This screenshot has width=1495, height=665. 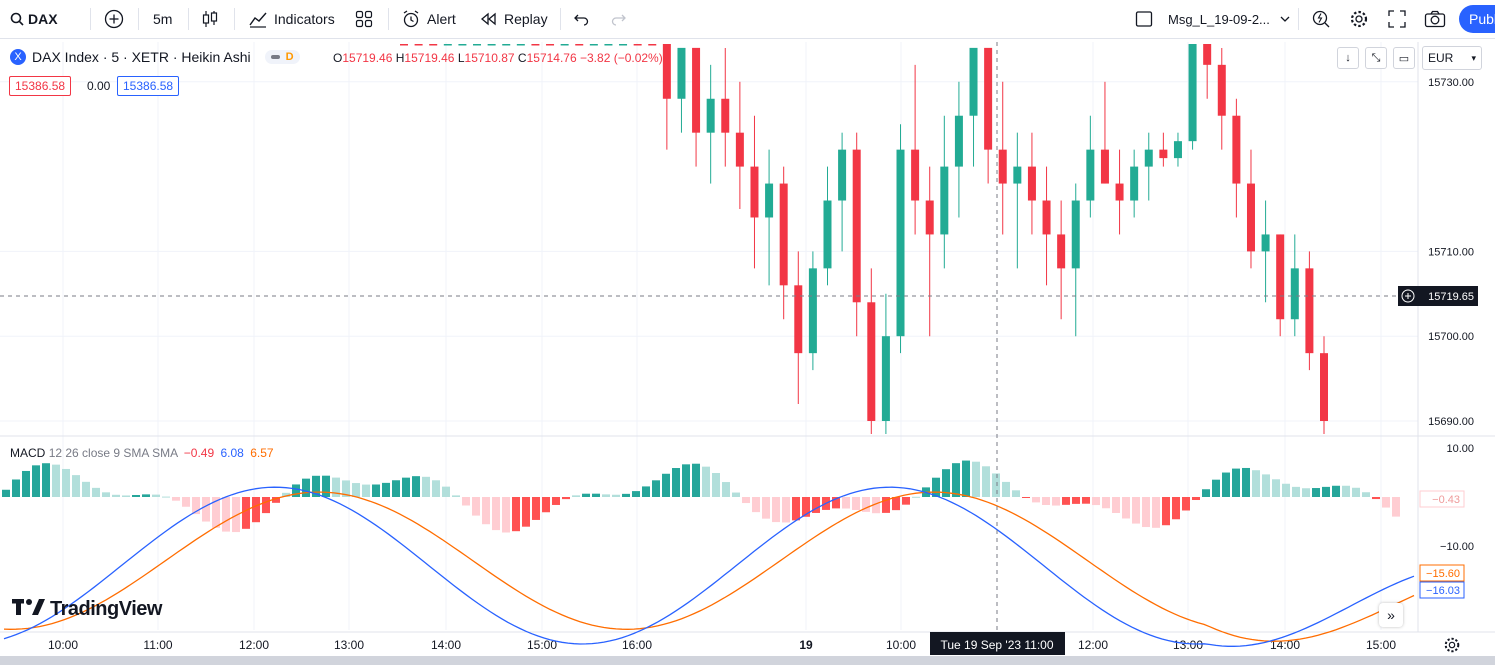 What do you see at coordinates (1452, 647) in the screenshot?
I see `time-axis-settings-button` at bounding box center [1452, 647].